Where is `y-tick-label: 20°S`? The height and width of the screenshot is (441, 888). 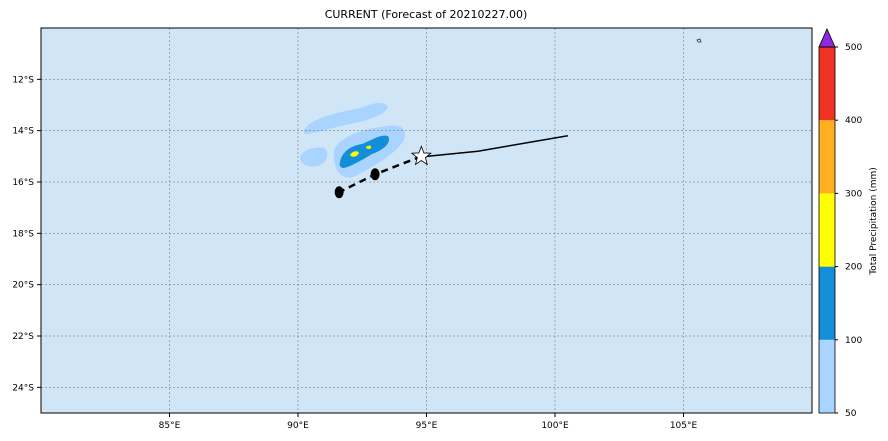 y-tick-label: 20°S is located at coordinates (23, 286).